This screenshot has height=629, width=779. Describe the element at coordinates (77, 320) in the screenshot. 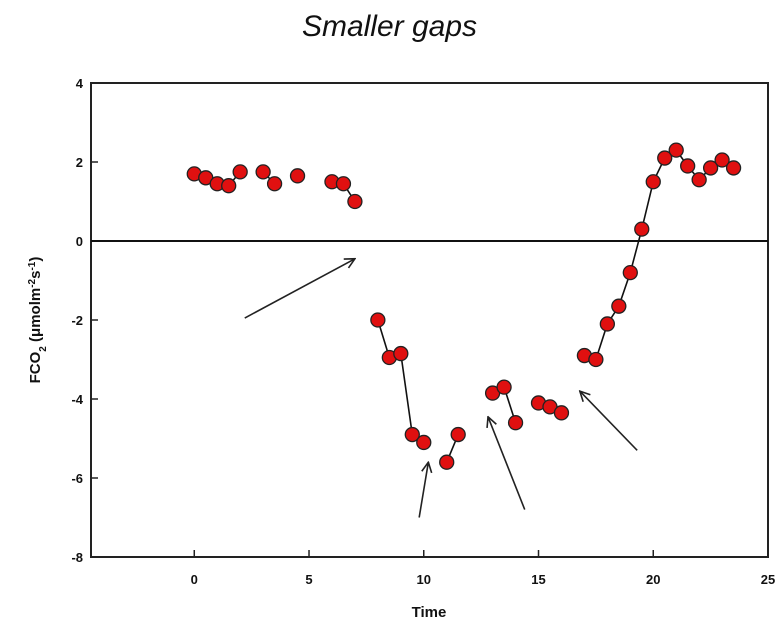

I see `y-tick-label: -2` at that location.